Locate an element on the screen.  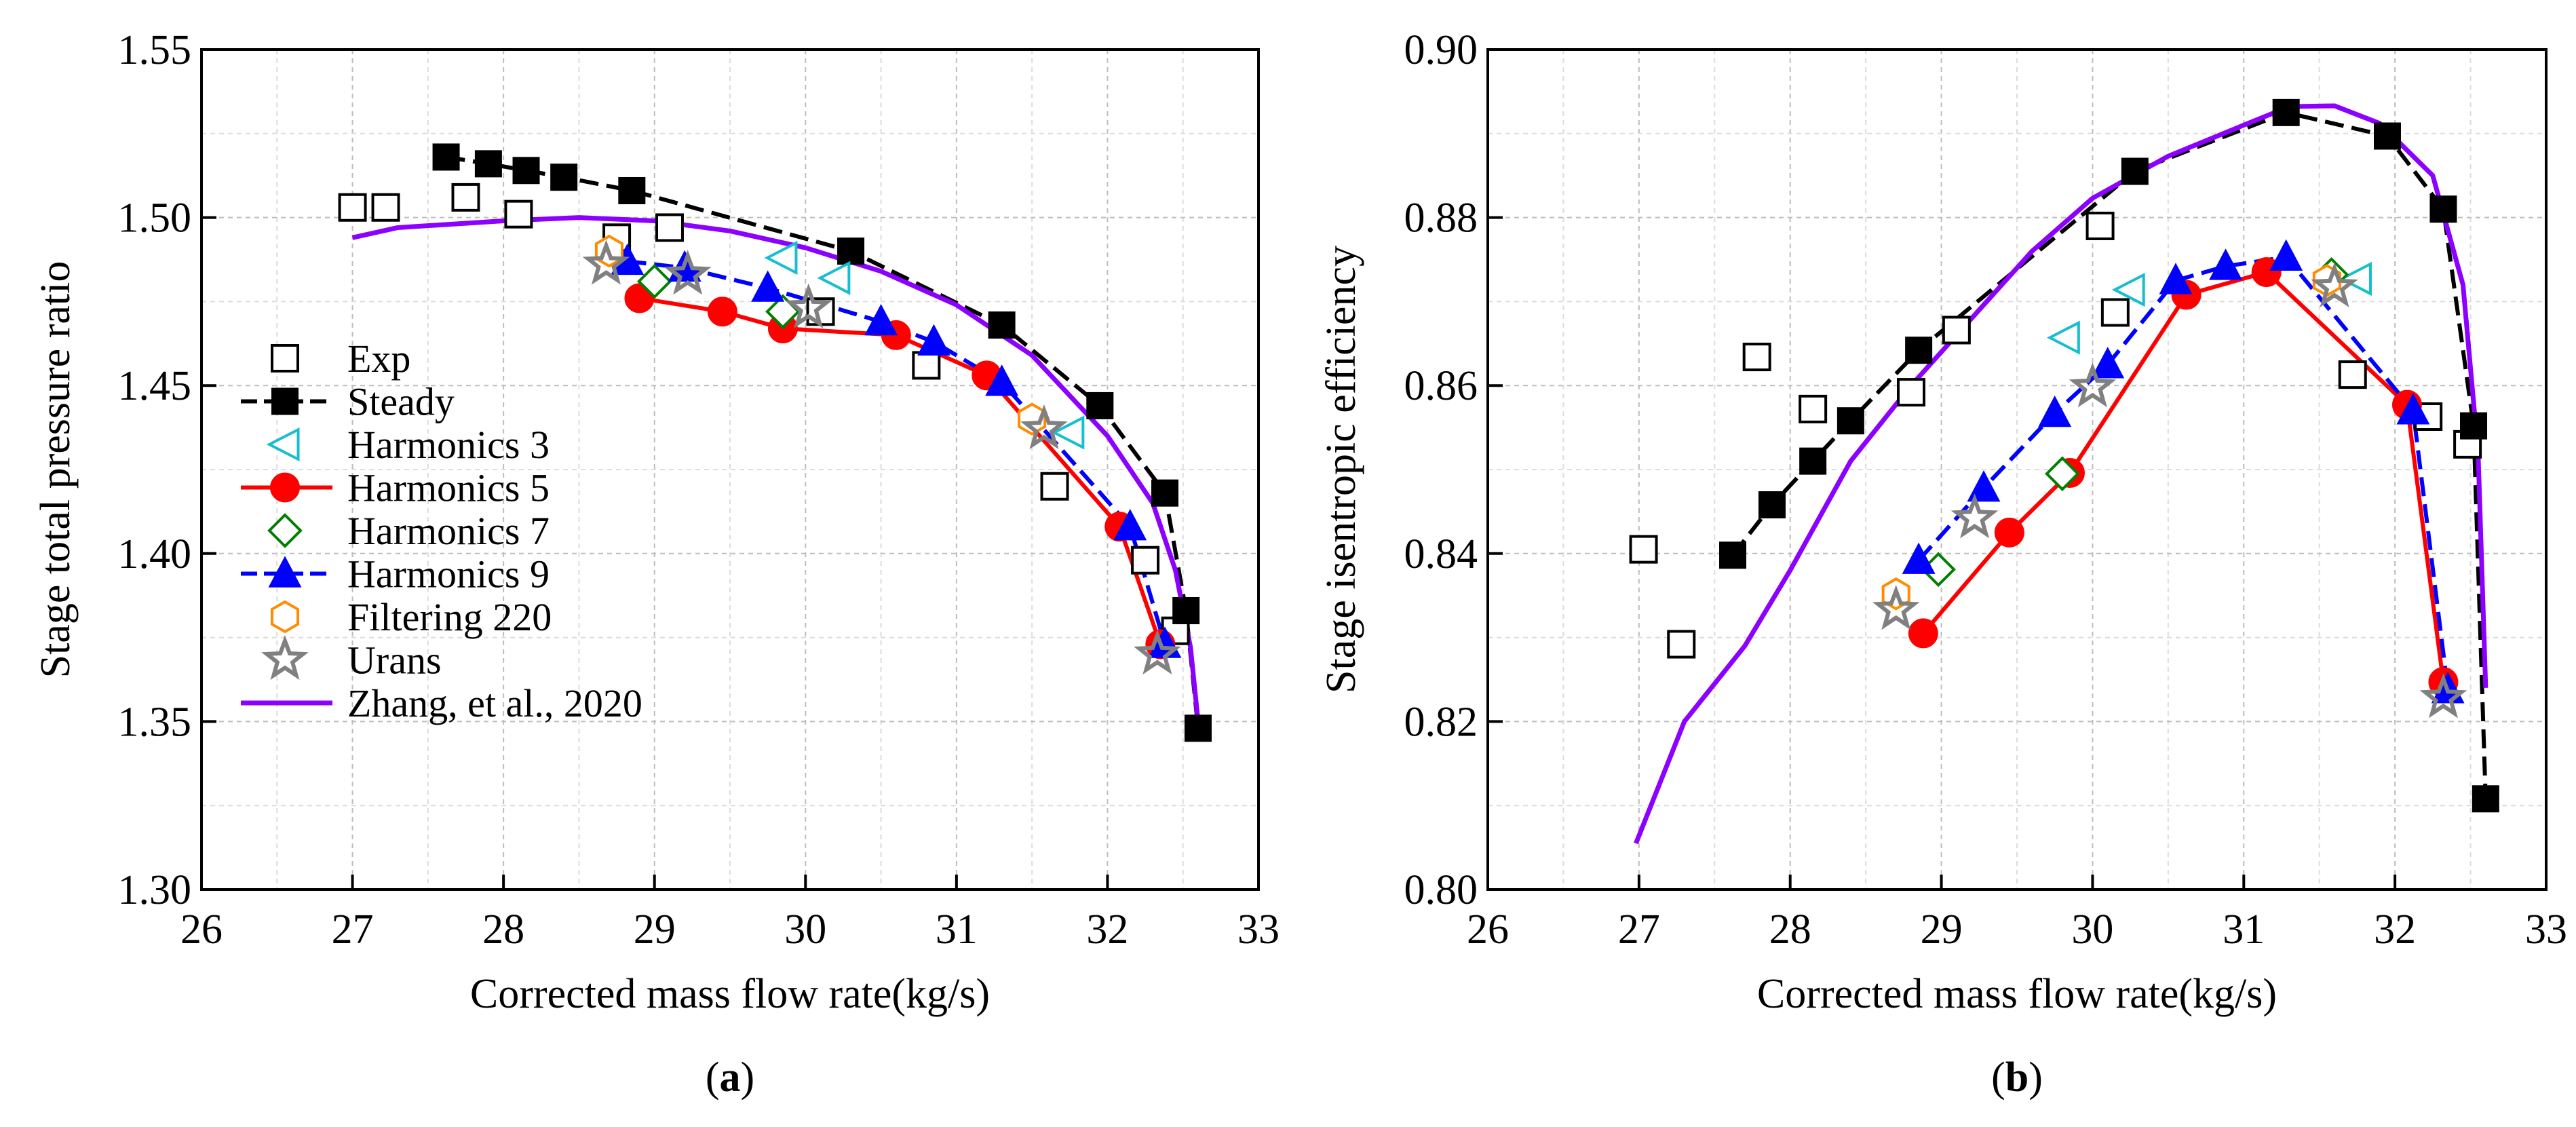
y-tick-label: 1.35 is located at coordinates (155, 722).